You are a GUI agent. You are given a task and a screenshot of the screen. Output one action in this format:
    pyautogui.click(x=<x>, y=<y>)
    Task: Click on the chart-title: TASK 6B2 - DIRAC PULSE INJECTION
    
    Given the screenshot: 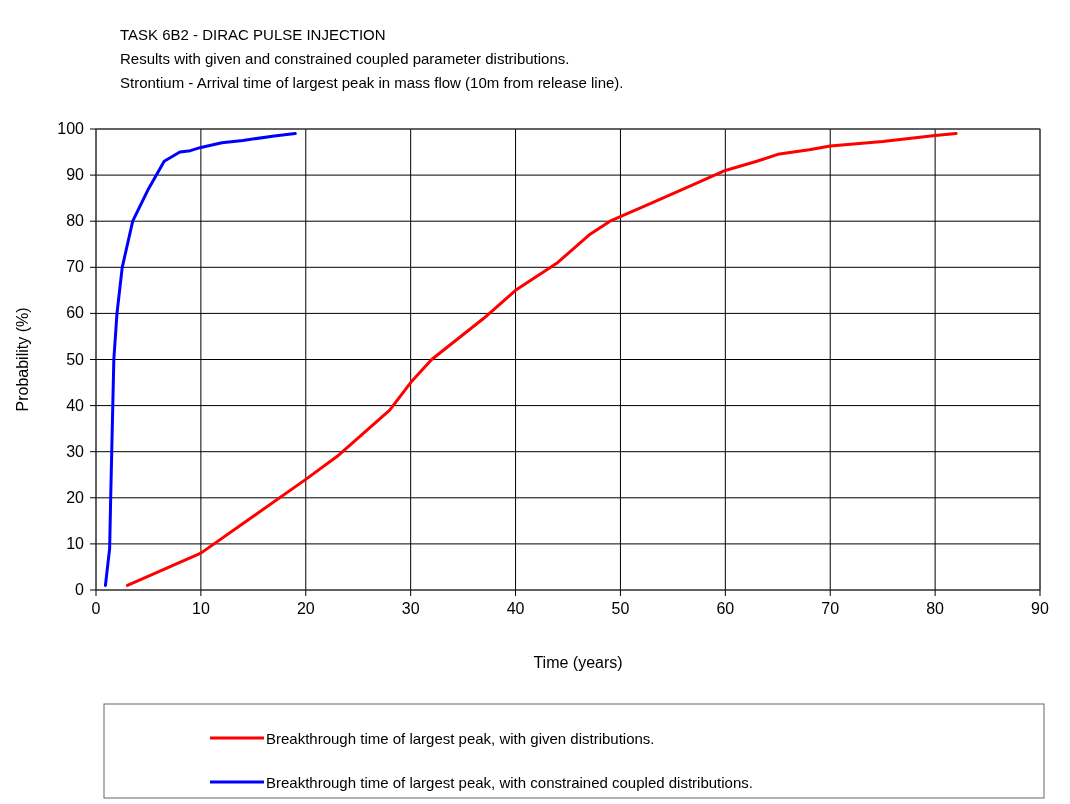 What is the action you would take?
    pyautogui.click(x=253, y=34)
    